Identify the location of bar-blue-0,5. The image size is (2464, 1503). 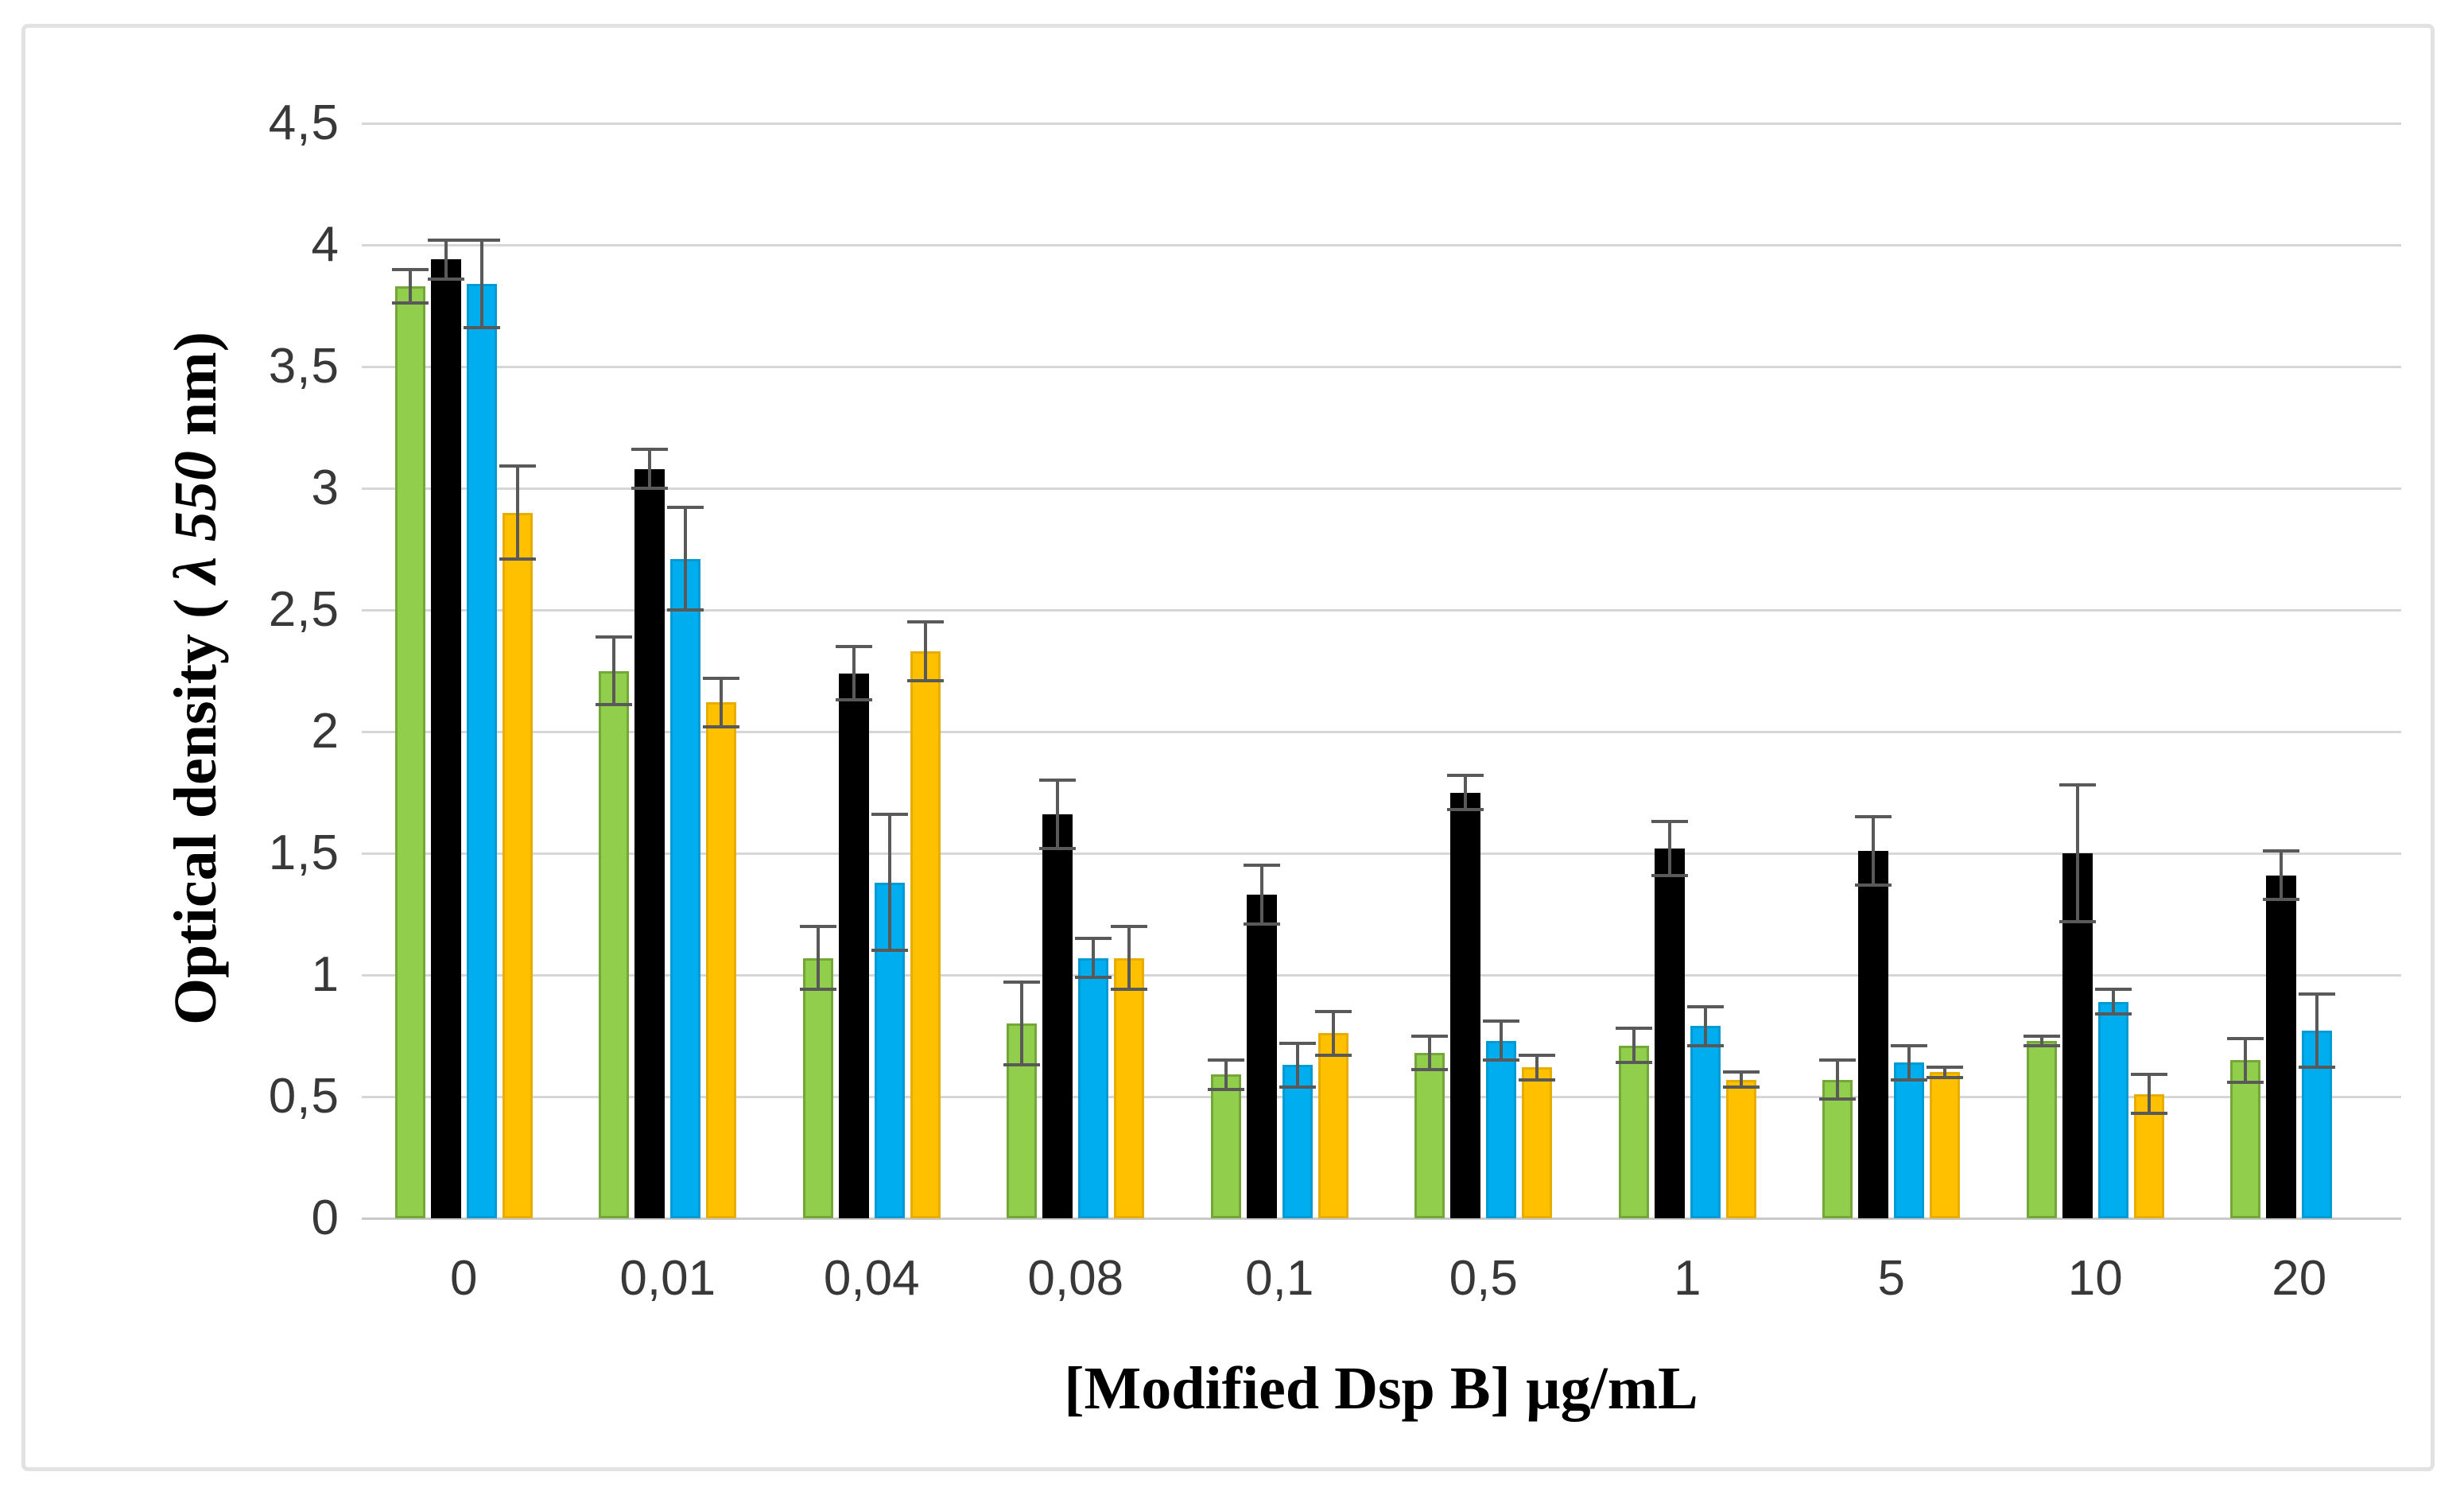
(1501, 1129).